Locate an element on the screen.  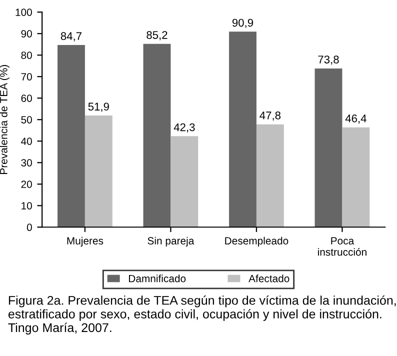
x-tick-label: Desempleado is located at coordinates (256, 241).